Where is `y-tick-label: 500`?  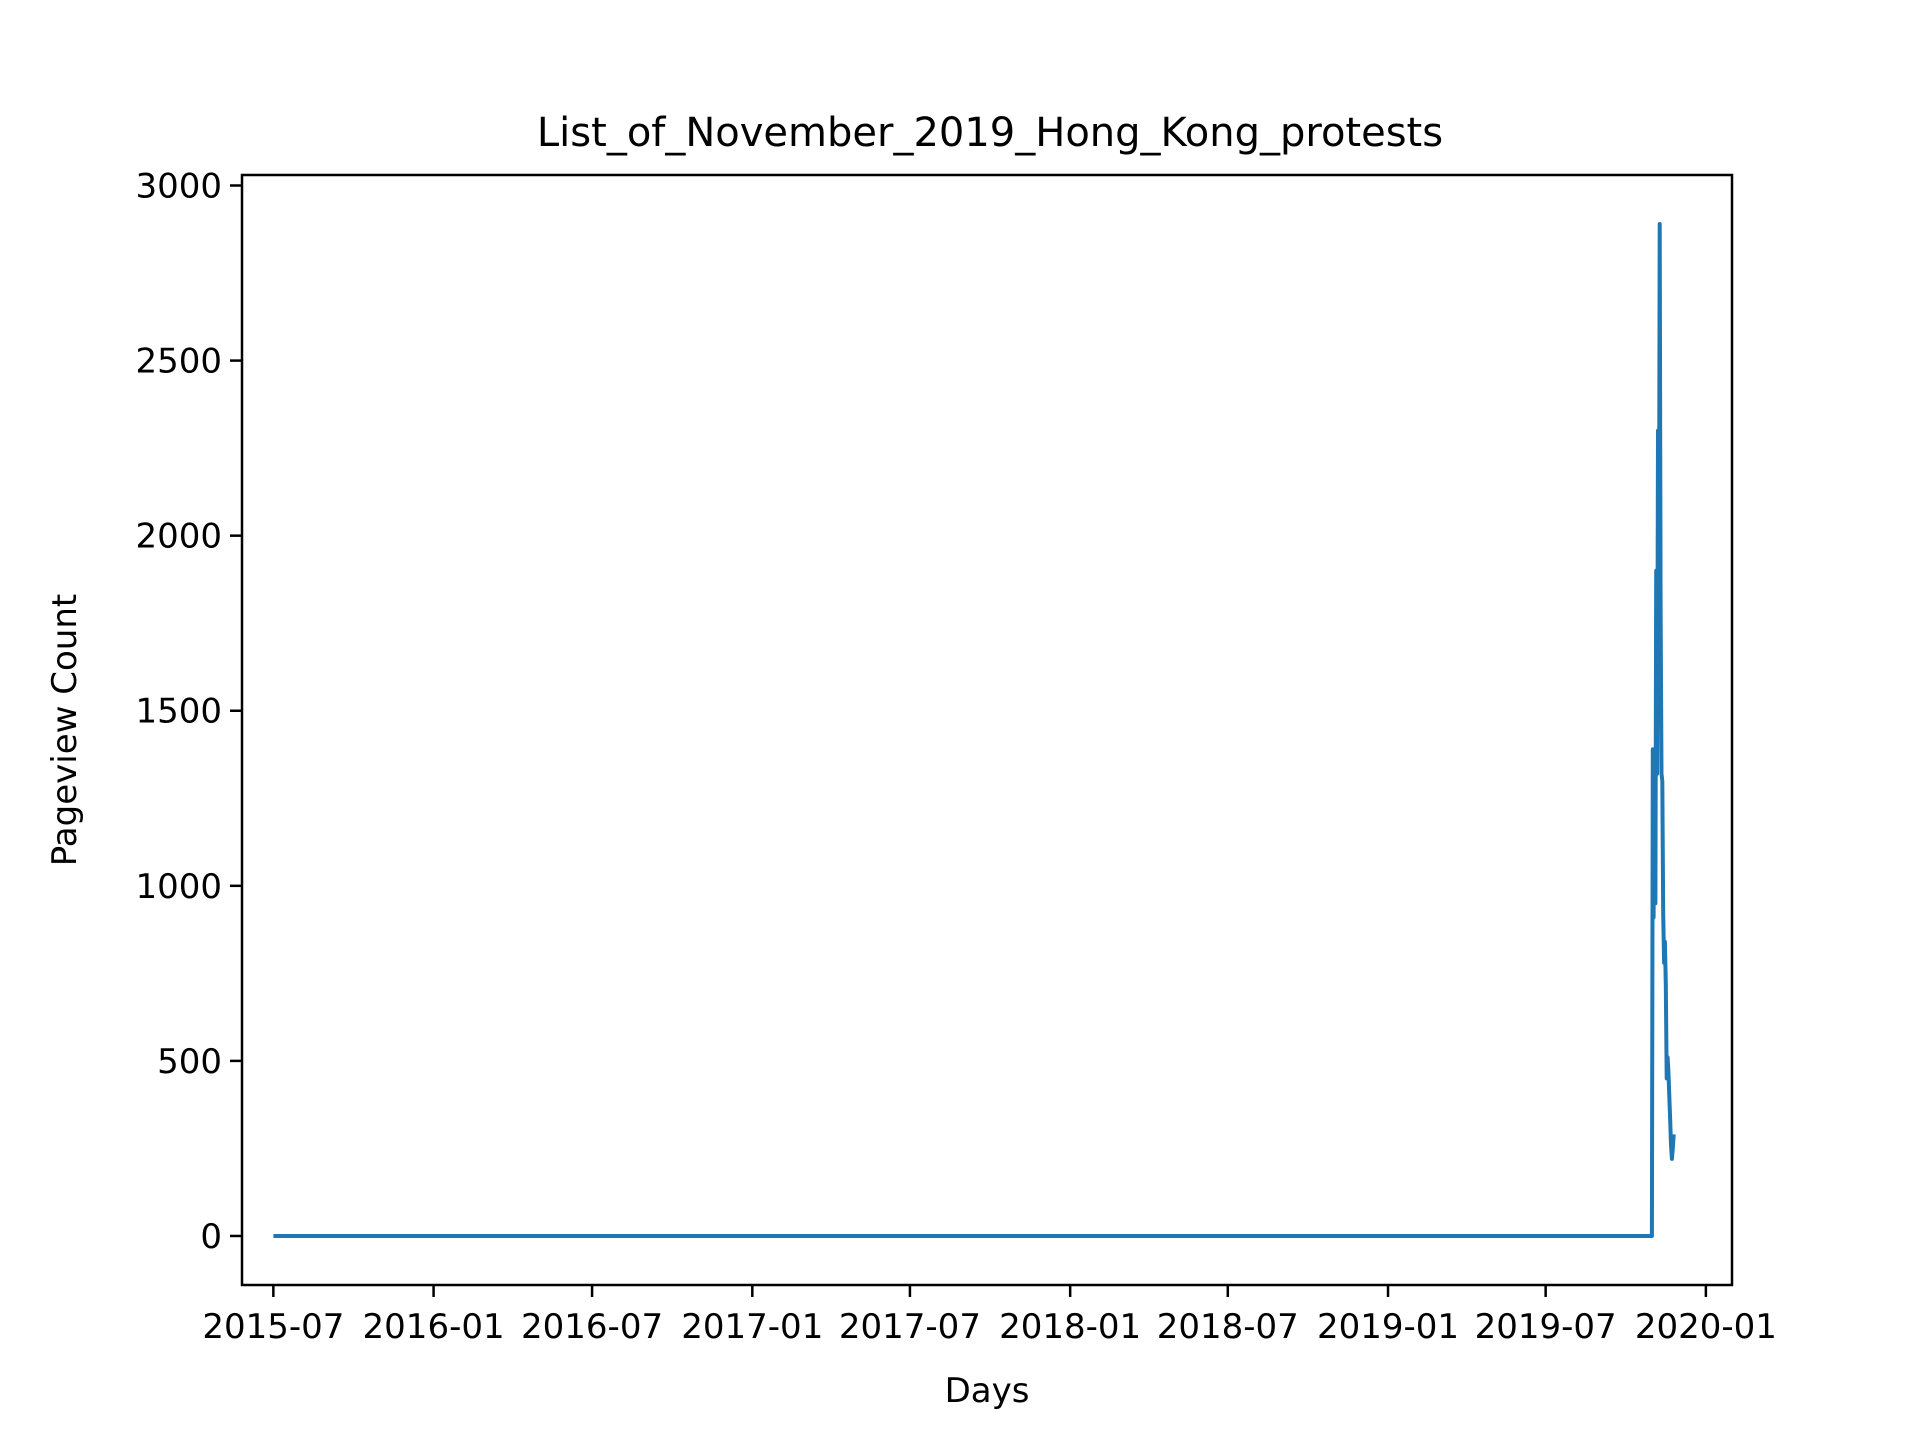
y-tick-label: 500 is located at coordinates (189, 1062).